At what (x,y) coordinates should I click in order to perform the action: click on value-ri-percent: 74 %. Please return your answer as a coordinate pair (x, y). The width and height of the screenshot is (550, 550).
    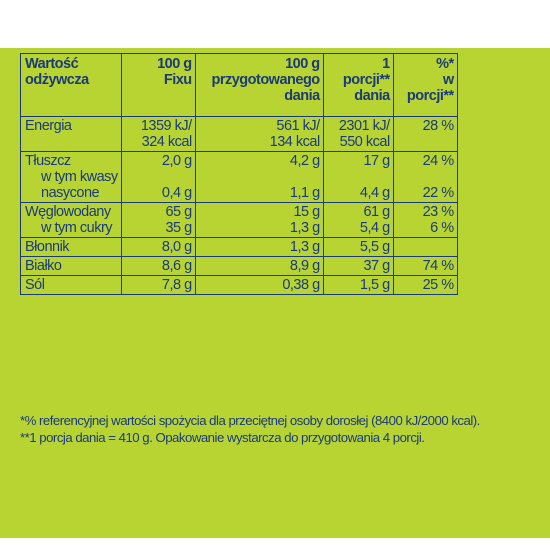
    Looking at the image, I should click on (425, 266).